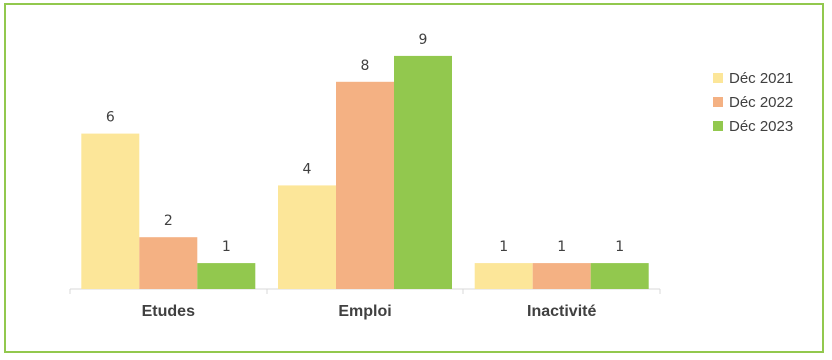 Image resolution: width=832 pixels, height=360 pixels. I want to click on data-label: 6, so click(110, 118).